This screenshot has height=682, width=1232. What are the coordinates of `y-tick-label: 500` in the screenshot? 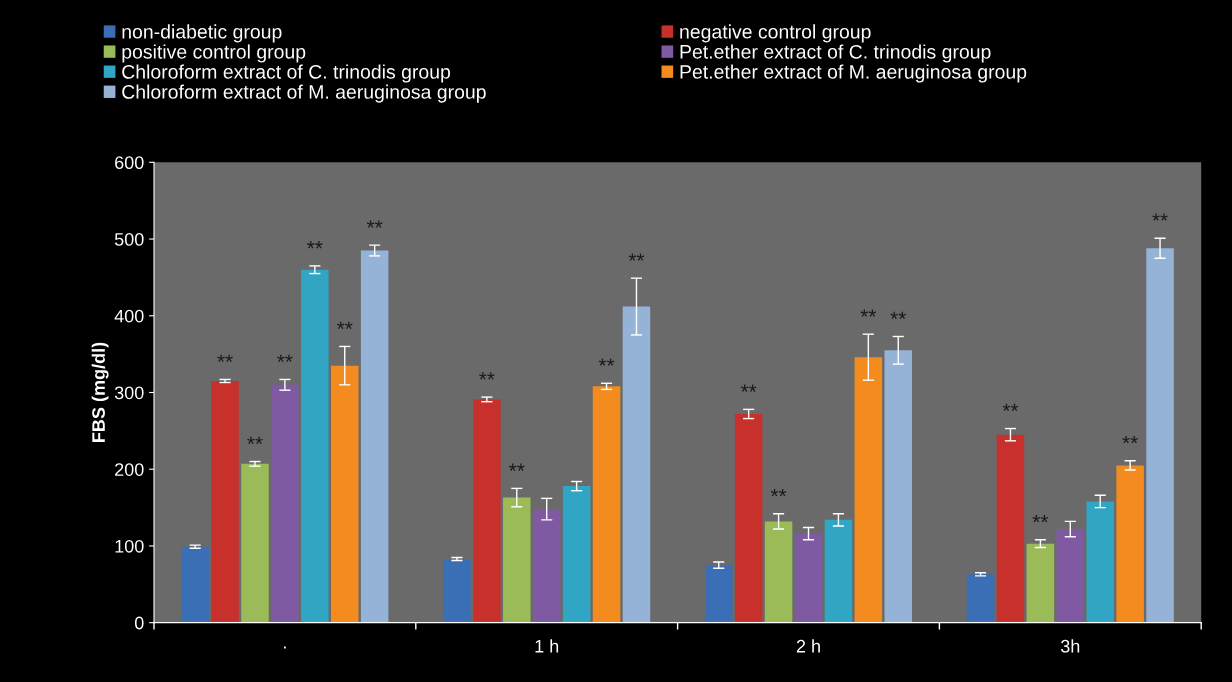 It's located at (129, 239).